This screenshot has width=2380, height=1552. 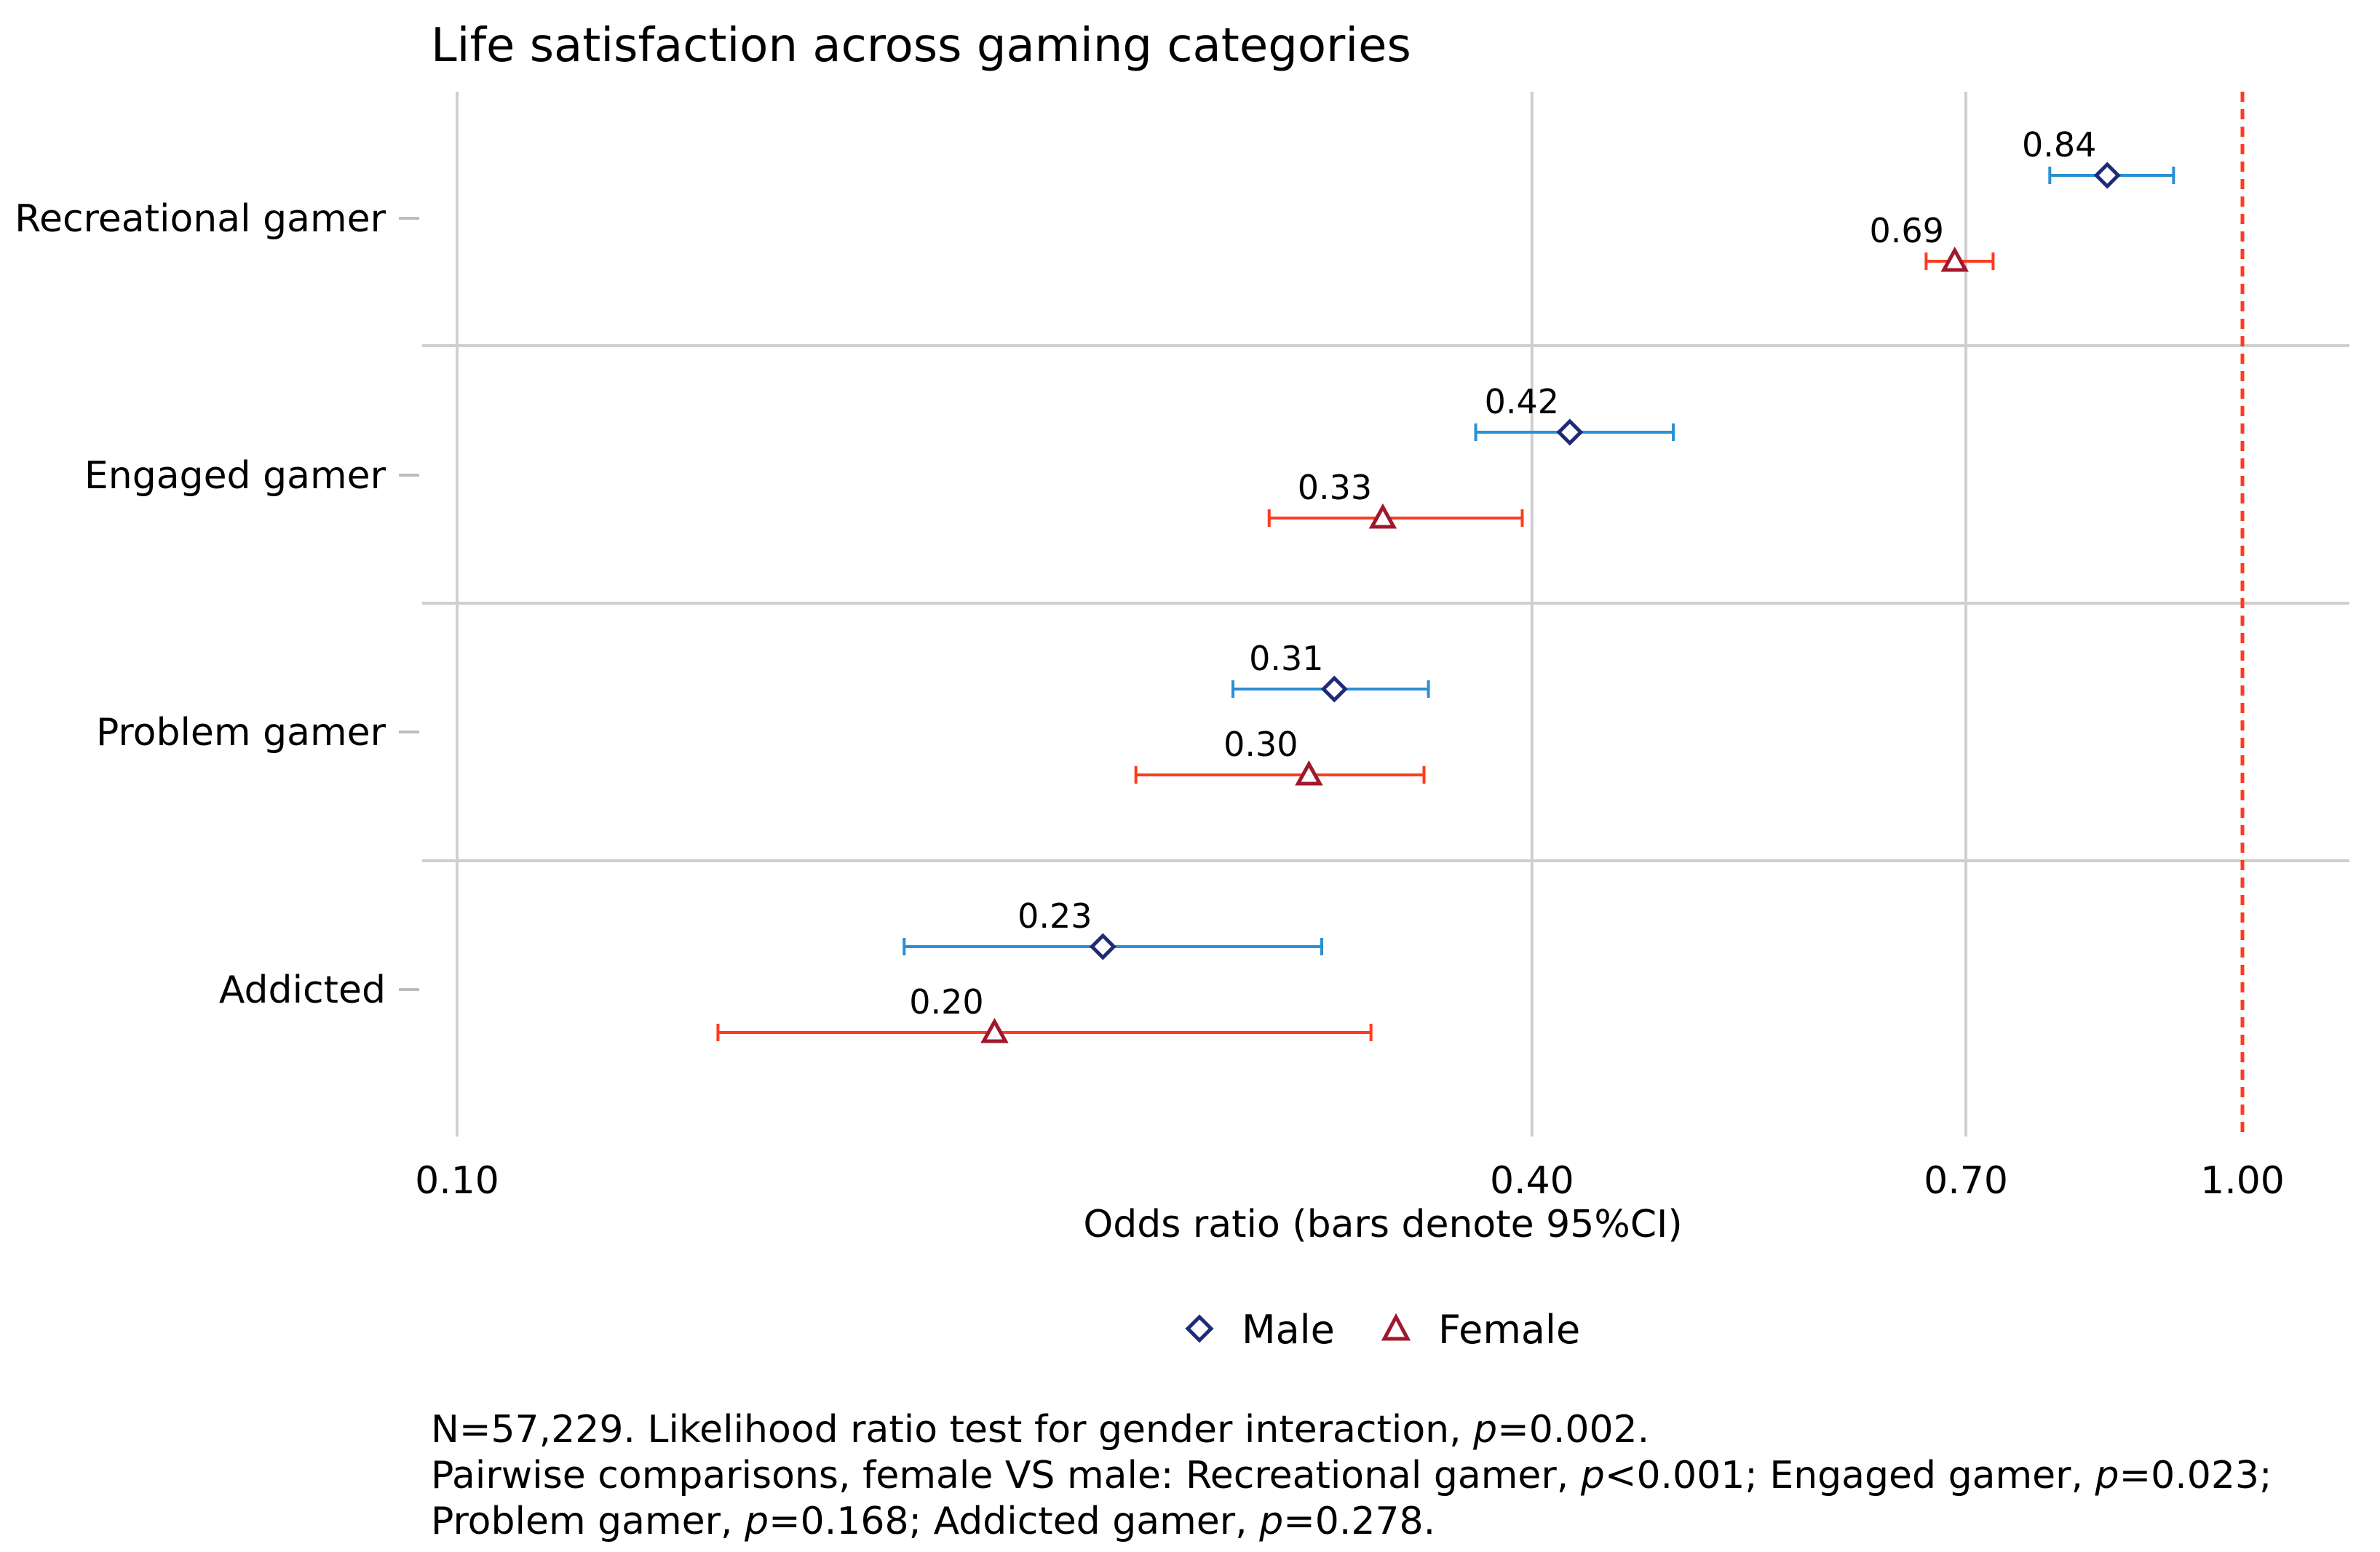 What do you see at coordinates (1396, 1327) in the screenshot?
I see `legend-female-triangle-icon` at bounding box center [1396, 1327].